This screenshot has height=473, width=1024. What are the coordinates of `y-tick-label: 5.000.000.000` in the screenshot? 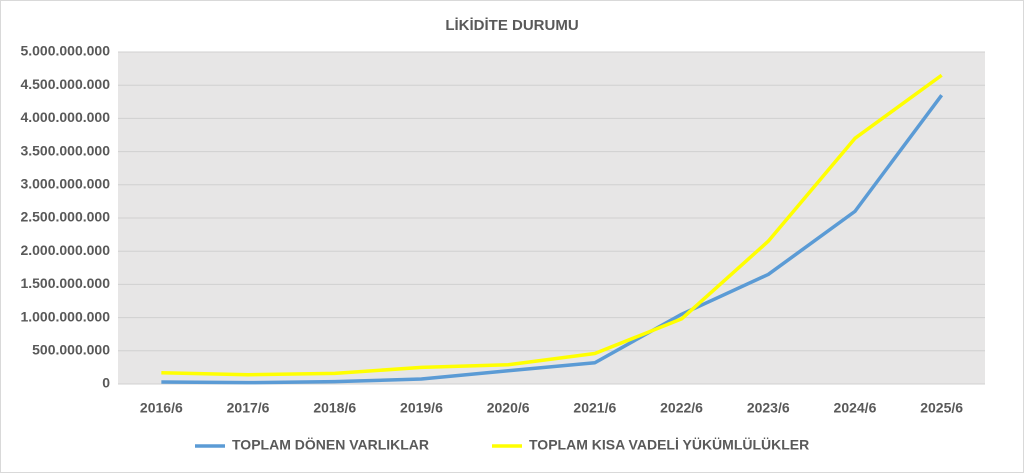 It's located at (65, 51).